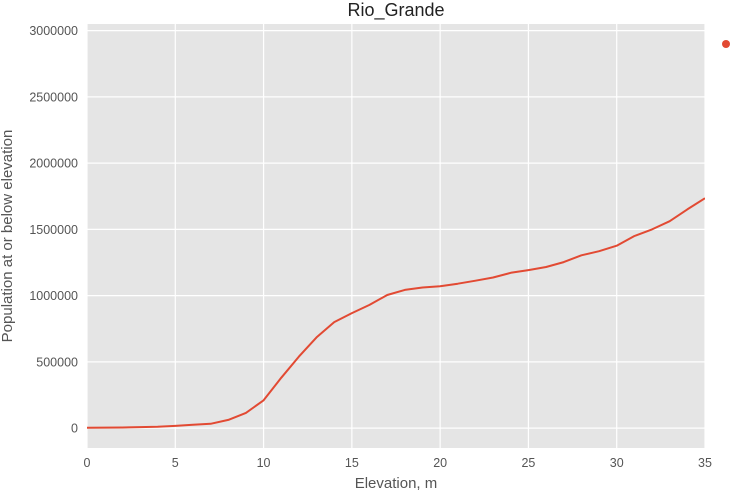  I want to click on y-tick-label: 500000, so click(57, 362).